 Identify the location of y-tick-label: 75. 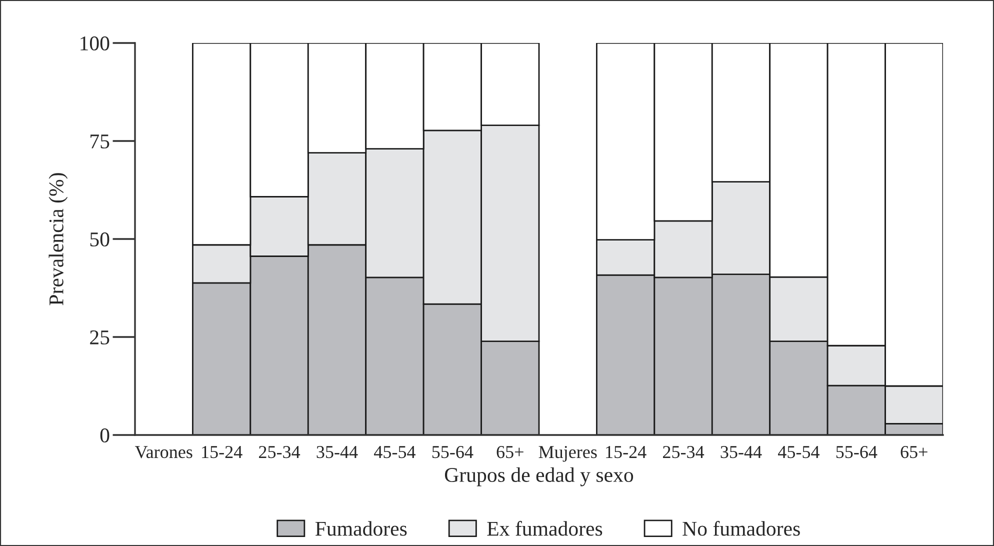
(100, 141).